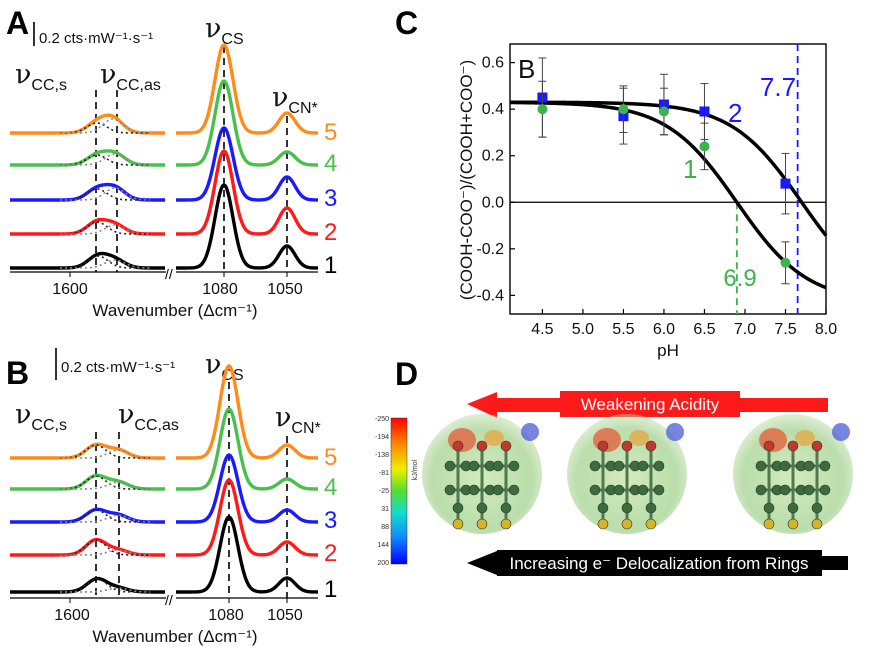 The width and height of the screenshot is (872, 647). Describe the element at coordinates (330, 520) in the screenshot. I see `panel-b-trace-label-3: 3` at that location.